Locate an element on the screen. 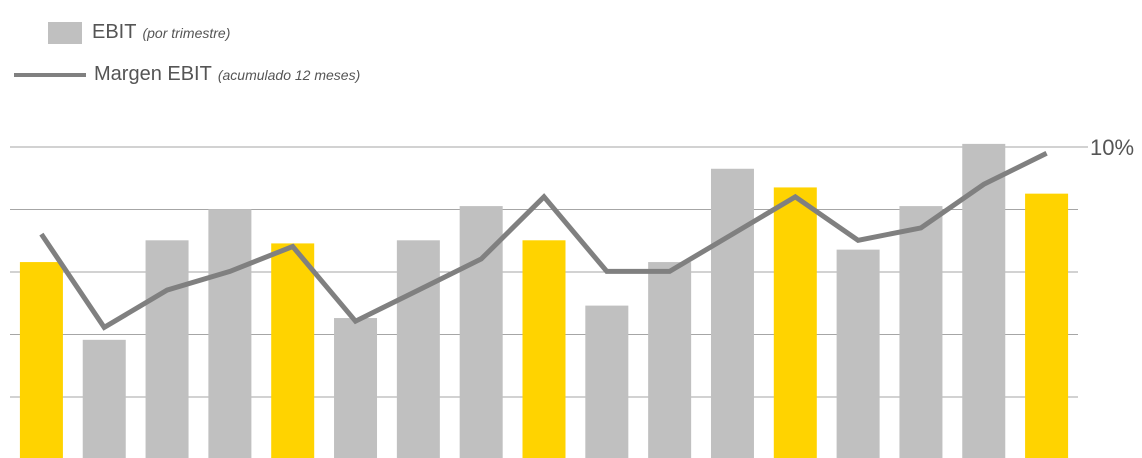 Image resolution: width=1142 pixels, height=458 pixels. axis-ticks: 10% is located at coordinates (1106, 147).